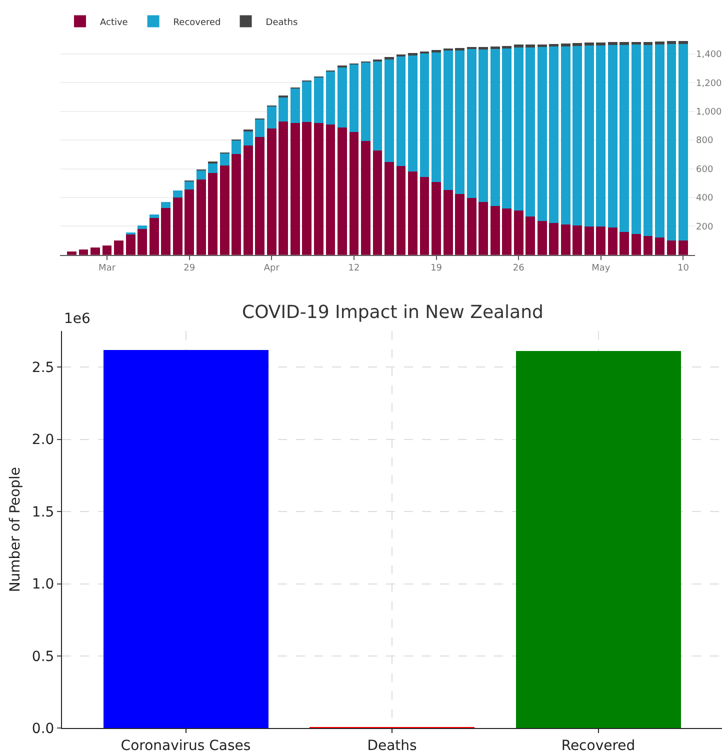 The width and height of the screenshot is (727, 756). What do you see at coordinates (77, 319) in the screenshot?
I see `text: 1e6` at bounding box center [77, 319].